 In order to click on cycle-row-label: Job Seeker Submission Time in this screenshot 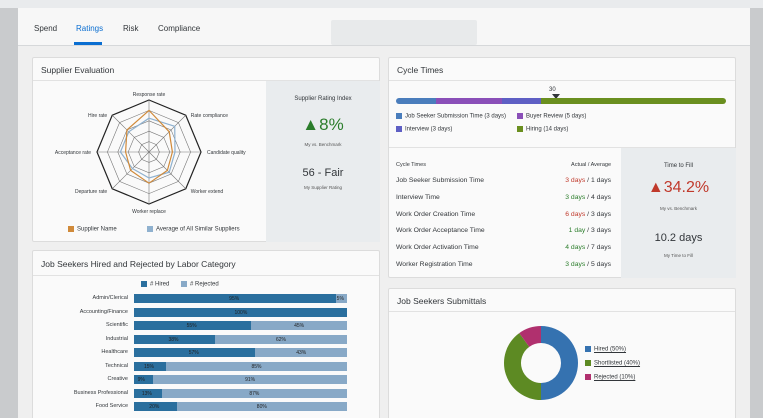, I will do `click(440, 180)`.